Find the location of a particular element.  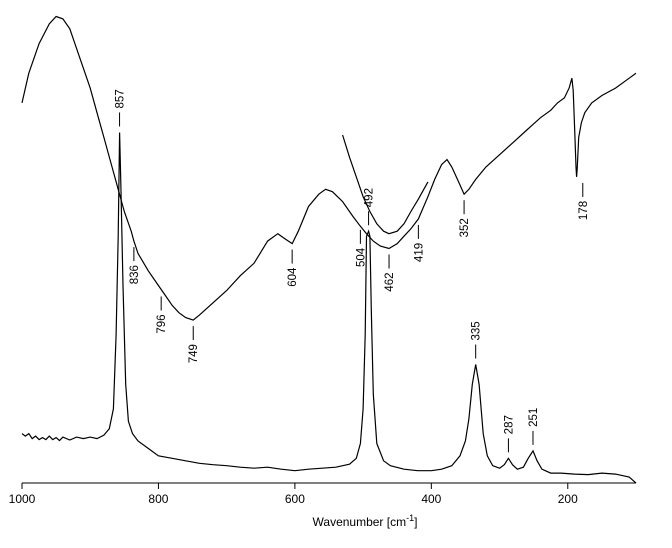

peak-label: 462 is located at coordinates (390, 282).